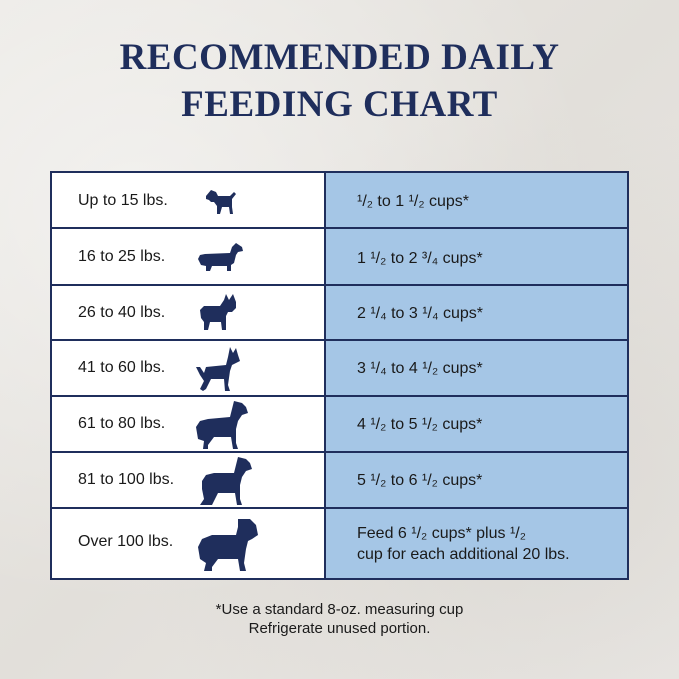 Image resolution: width=679 pixels, height=679 pixels. What do you see at coordinates (123, 200) in the screenshot?
I see `weight-label: Up to 15 lbs.` at bounding box center [123, 200].